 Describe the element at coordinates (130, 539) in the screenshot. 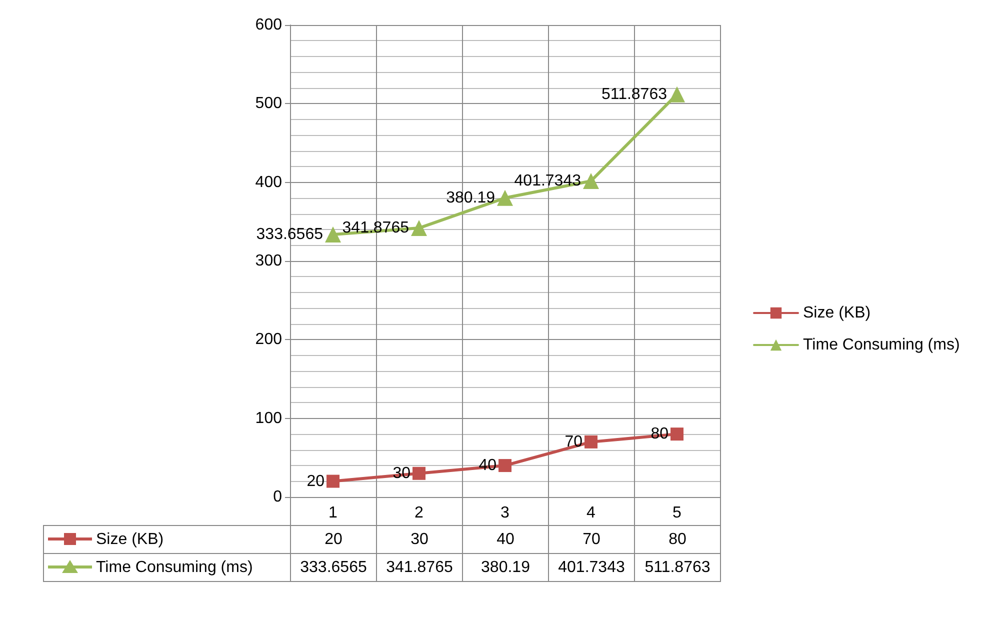

I see `text: Size (KB)` at that location.